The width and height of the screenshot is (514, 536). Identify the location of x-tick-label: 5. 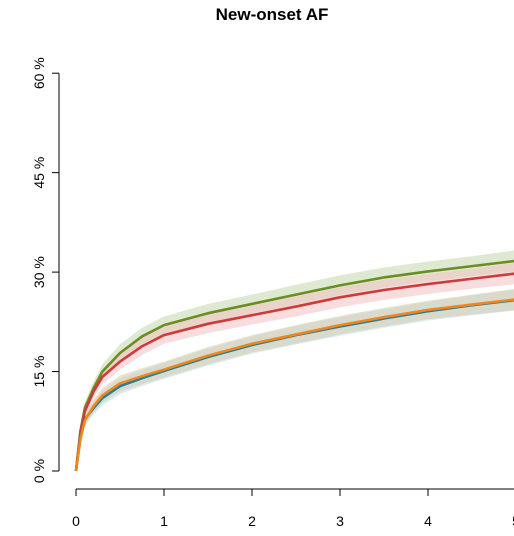
(513, 521).